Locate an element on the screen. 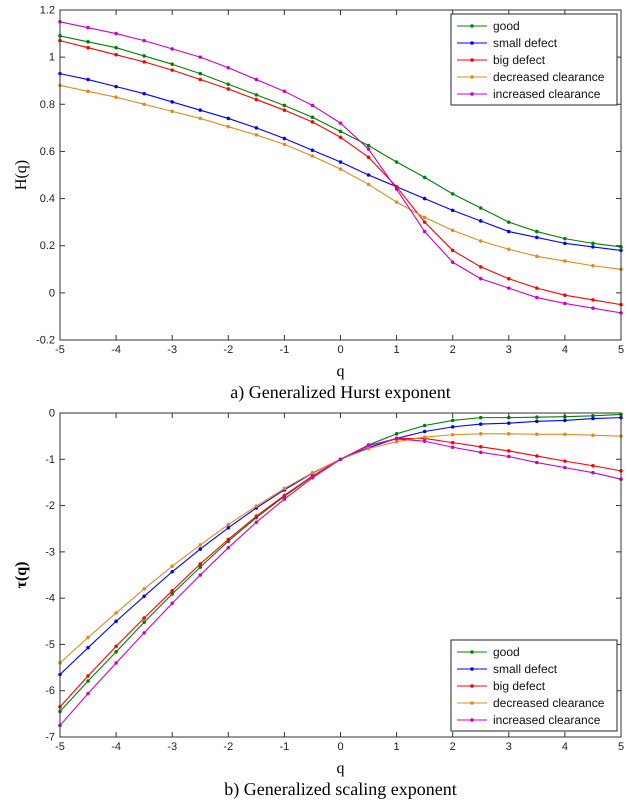 This screenshot has height=810, width=627. x-tick-label: -3 is located at coordinates (172, 350).